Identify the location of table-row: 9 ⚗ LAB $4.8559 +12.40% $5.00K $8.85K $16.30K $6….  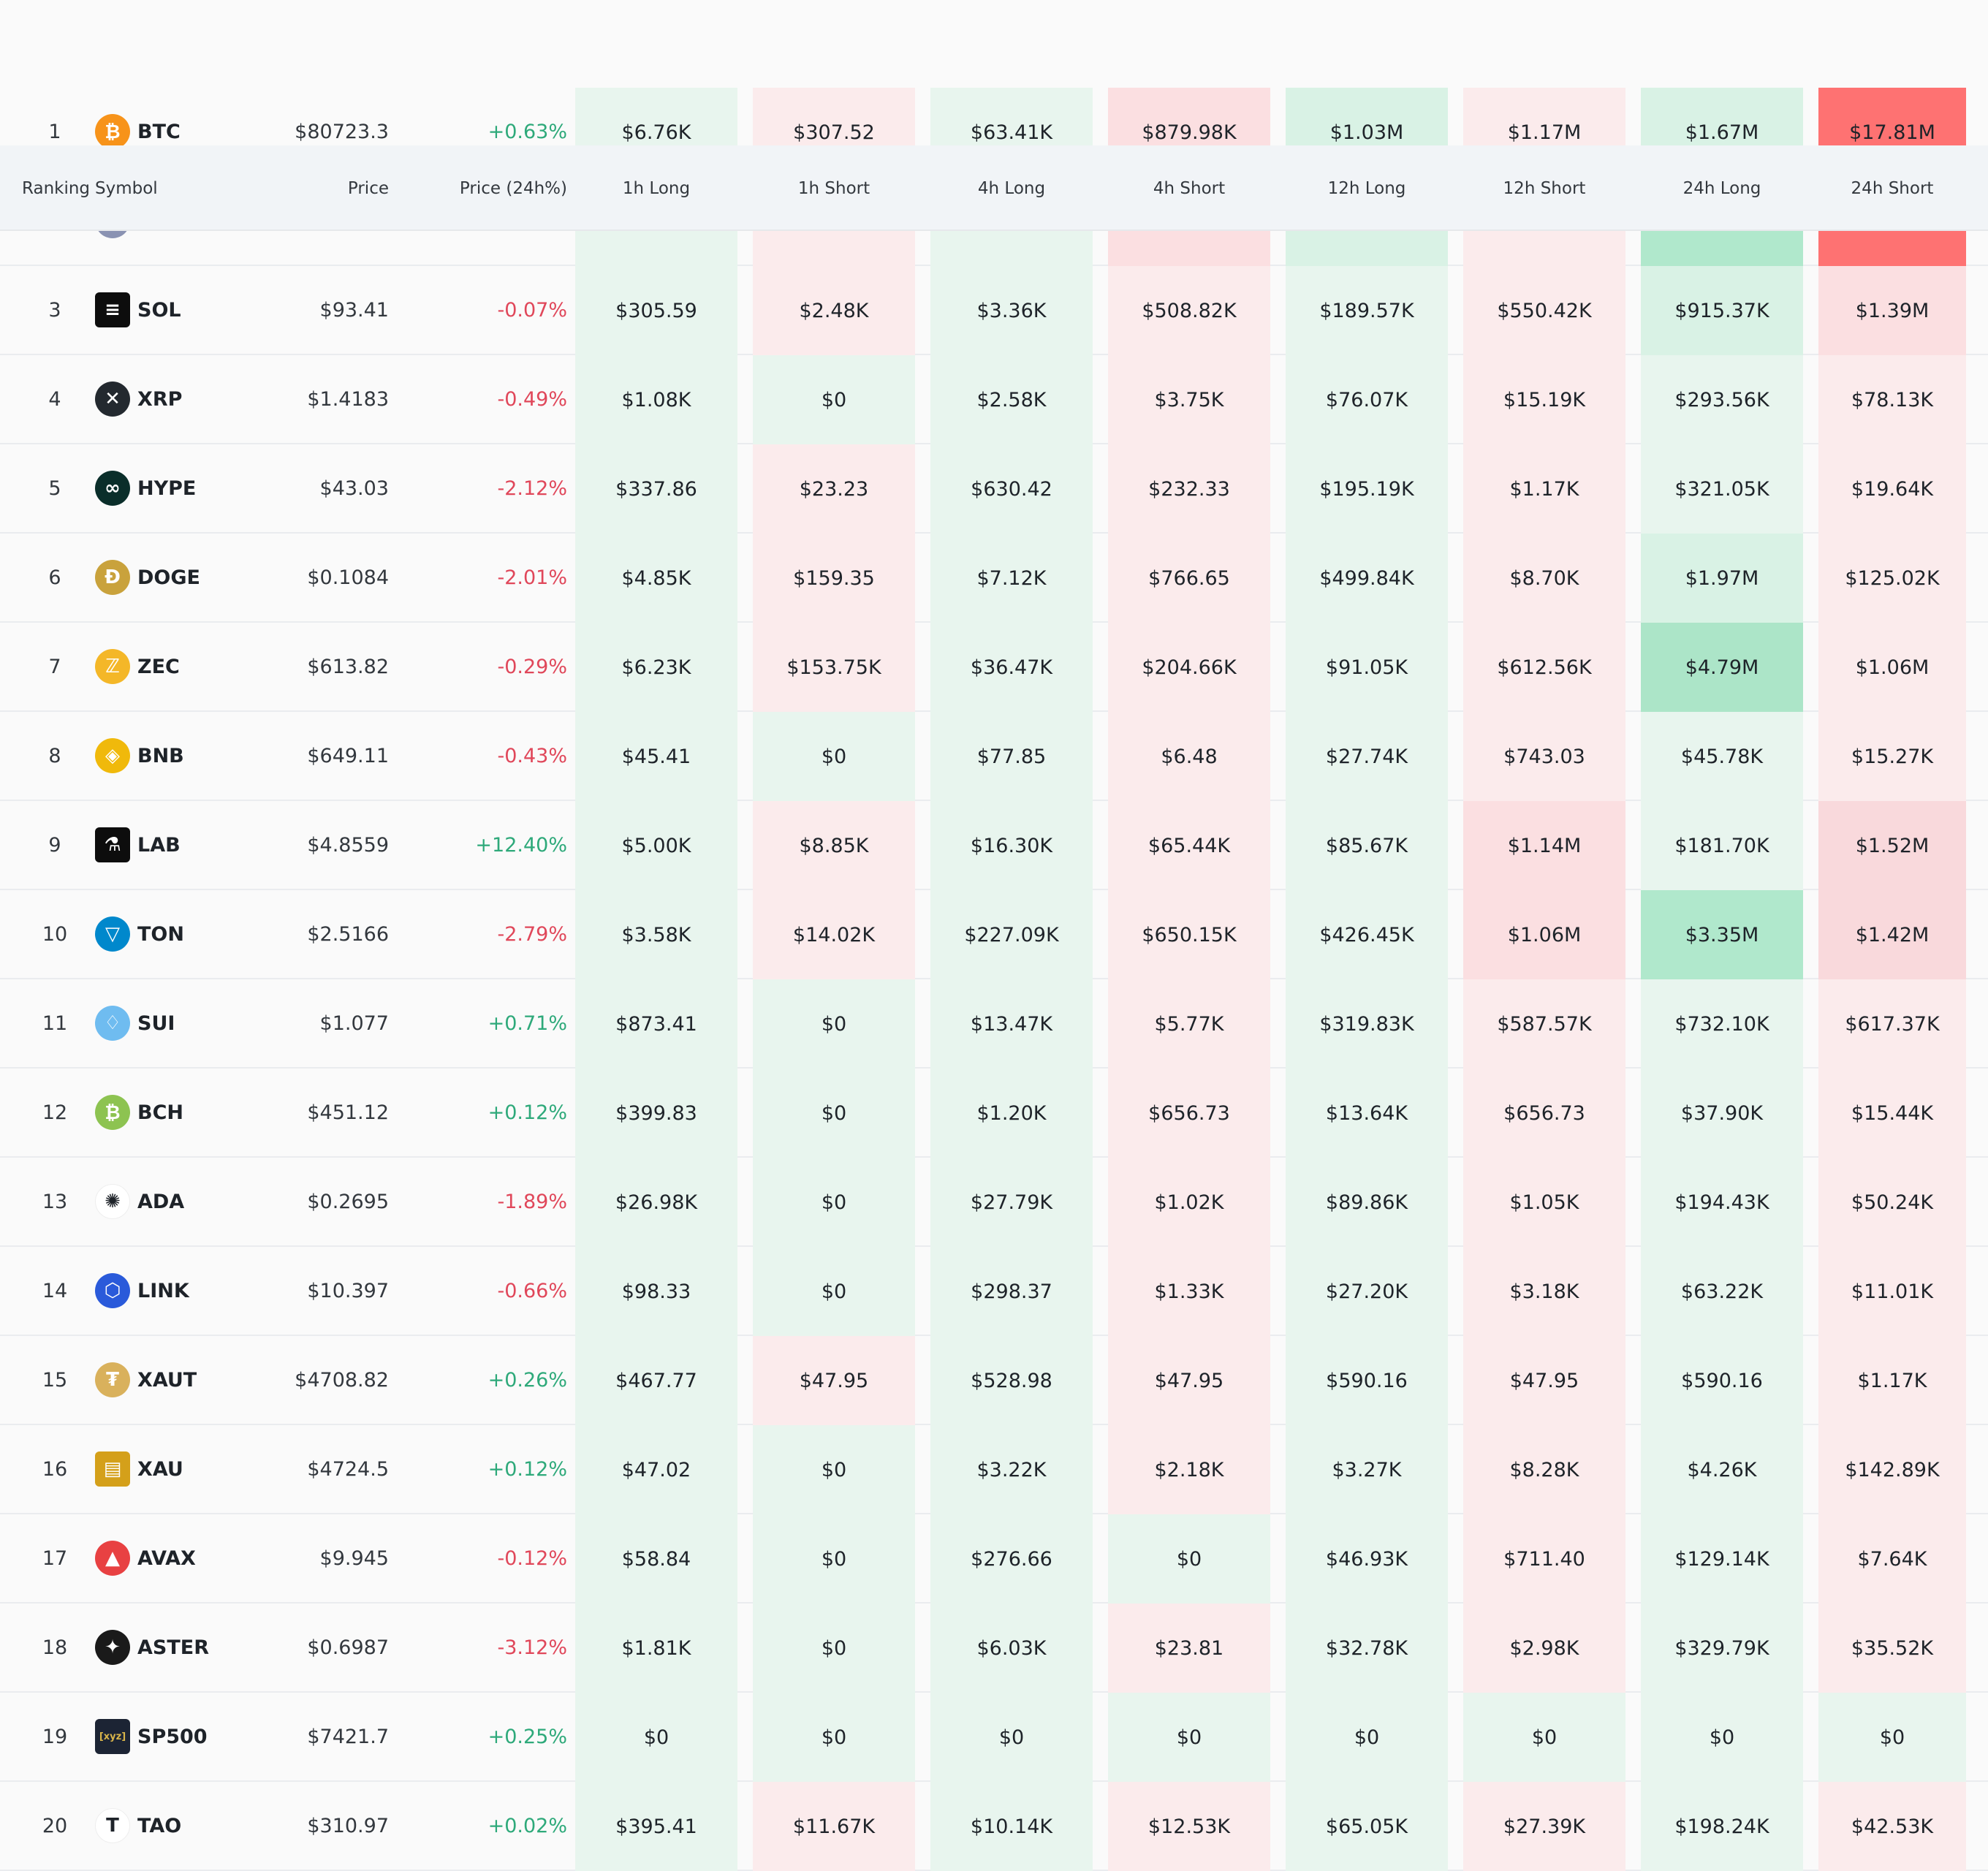
(994, 845).